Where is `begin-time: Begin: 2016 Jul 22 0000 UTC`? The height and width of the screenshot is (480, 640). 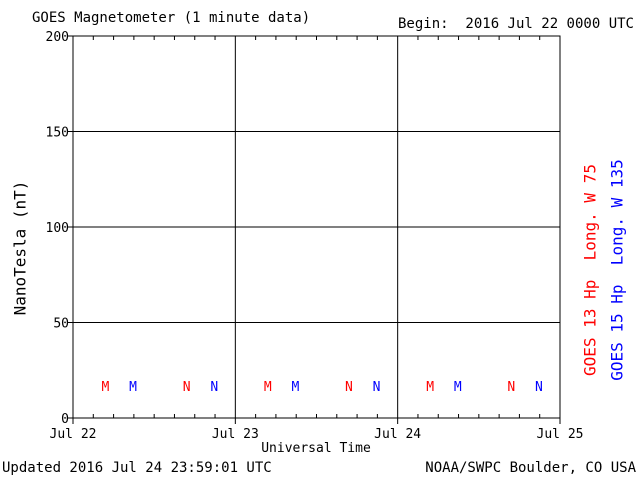
begin-time: Begin: 2016 Jul 22 0000 UTC is located at coordinates (515, 24).